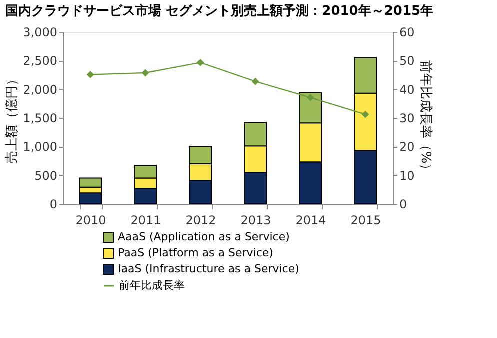 The image size is (497, 338). What do you see at coordinates (407, 33) in the screenshot?
I see `y2-tick-label: 60` at bounding box center [407, 33].